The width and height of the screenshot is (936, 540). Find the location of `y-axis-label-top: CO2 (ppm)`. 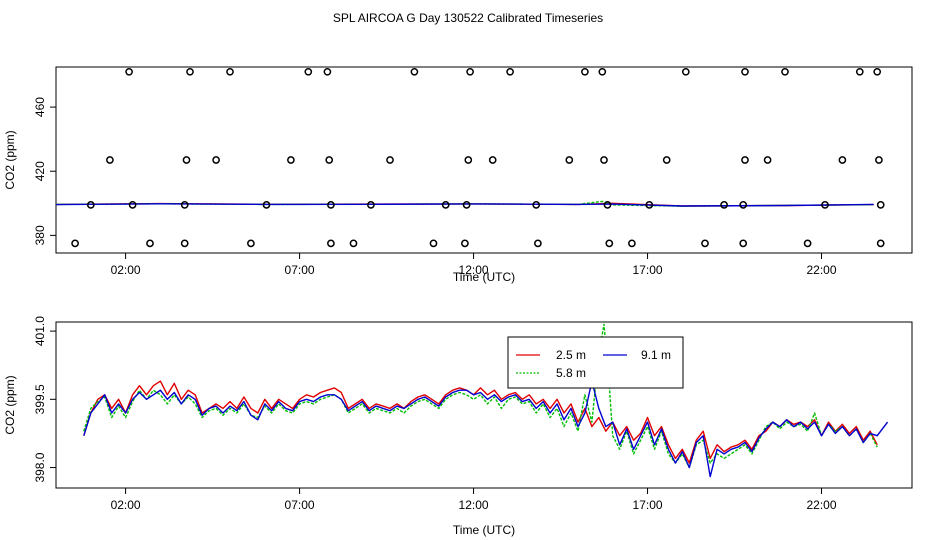

y-axis-label-top: CO2 (ppm) is located at coordinates (10, 159).